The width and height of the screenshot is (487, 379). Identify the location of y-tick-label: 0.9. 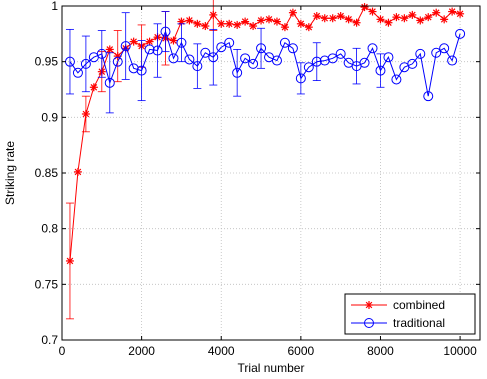
(49, 117).